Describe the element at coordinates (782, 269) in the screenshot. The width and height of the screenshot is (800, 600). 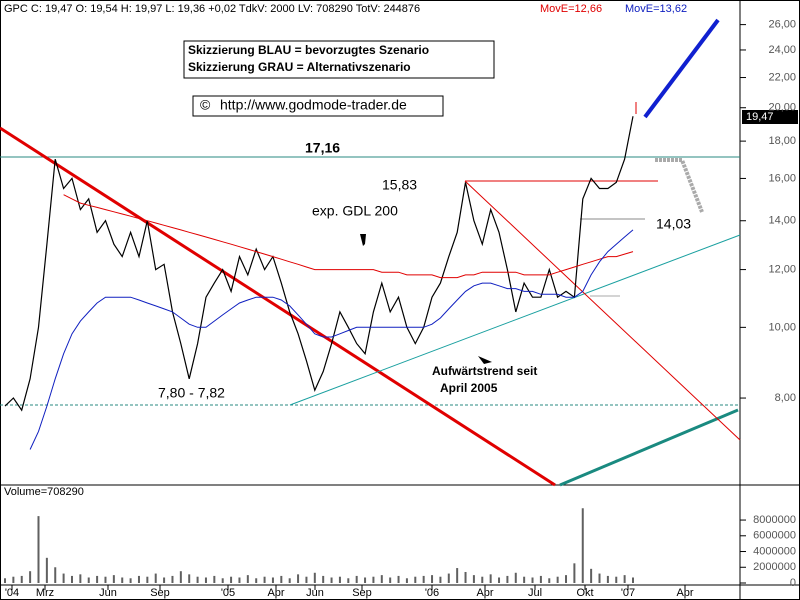
I see `y-tick-label: 12,00` at that location.